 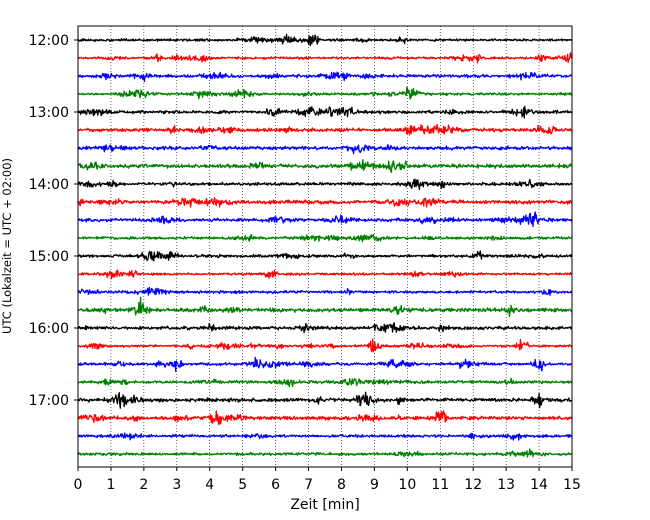 What do you see at coordinates (110, 485) in the screenshot?
I see `x-tick-label: 1` at bounding box center [110, 485].